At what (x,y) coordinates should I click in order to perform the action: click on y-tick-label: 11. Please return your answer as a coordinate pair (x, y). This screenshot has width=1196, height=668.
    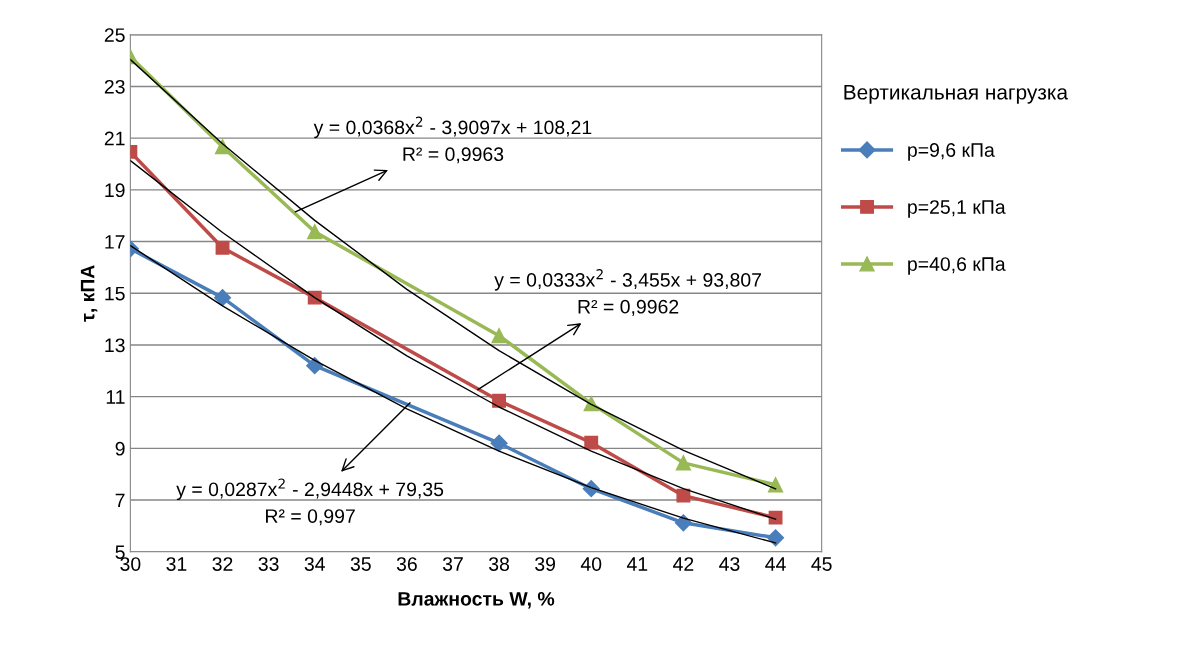
    Looking at the image, I should click on (115, 397).